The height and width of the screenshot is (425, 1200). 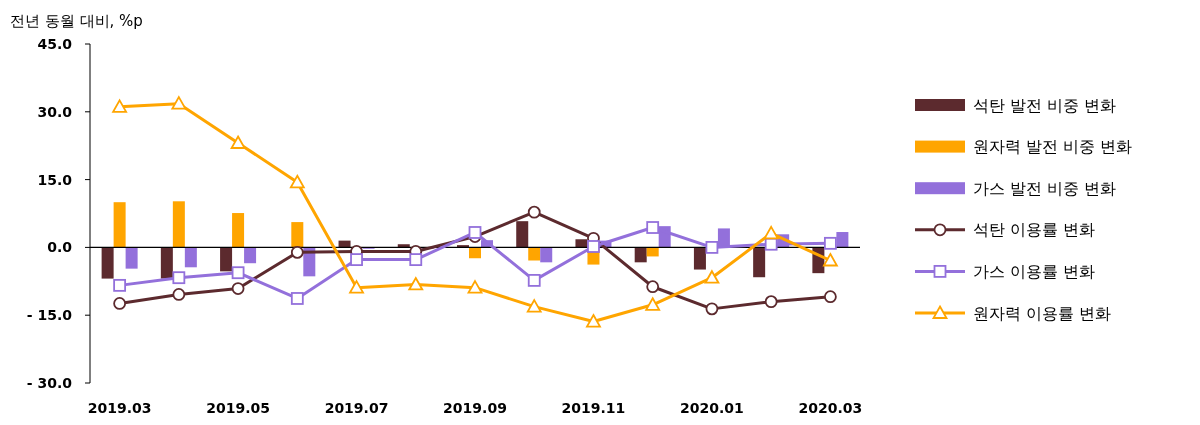 What do you see at coordinates (593, 408) in the screenshot?
I see `x-tick-label: 2019.11` at bounding box center [593, 408].